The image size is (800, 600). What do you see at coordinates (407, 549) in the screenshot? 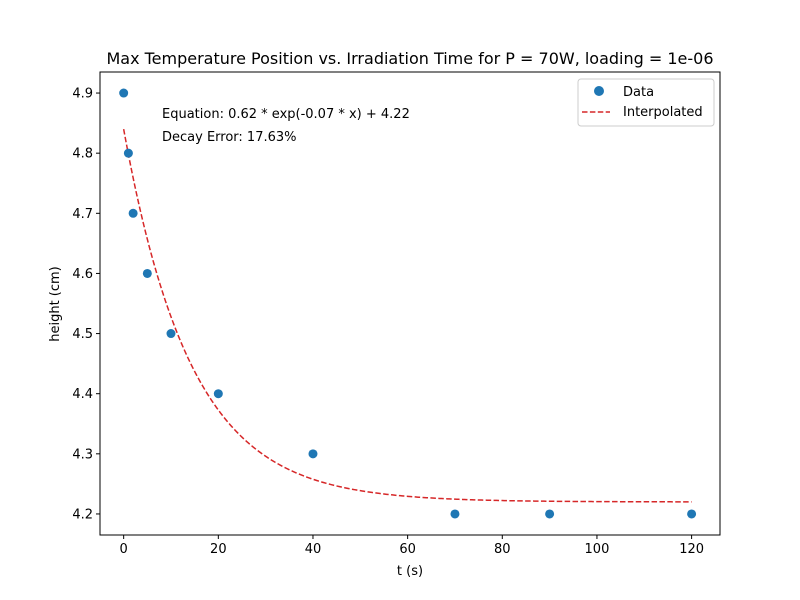
I see `x-tick-label: 60` at bounding box center [407, 549].